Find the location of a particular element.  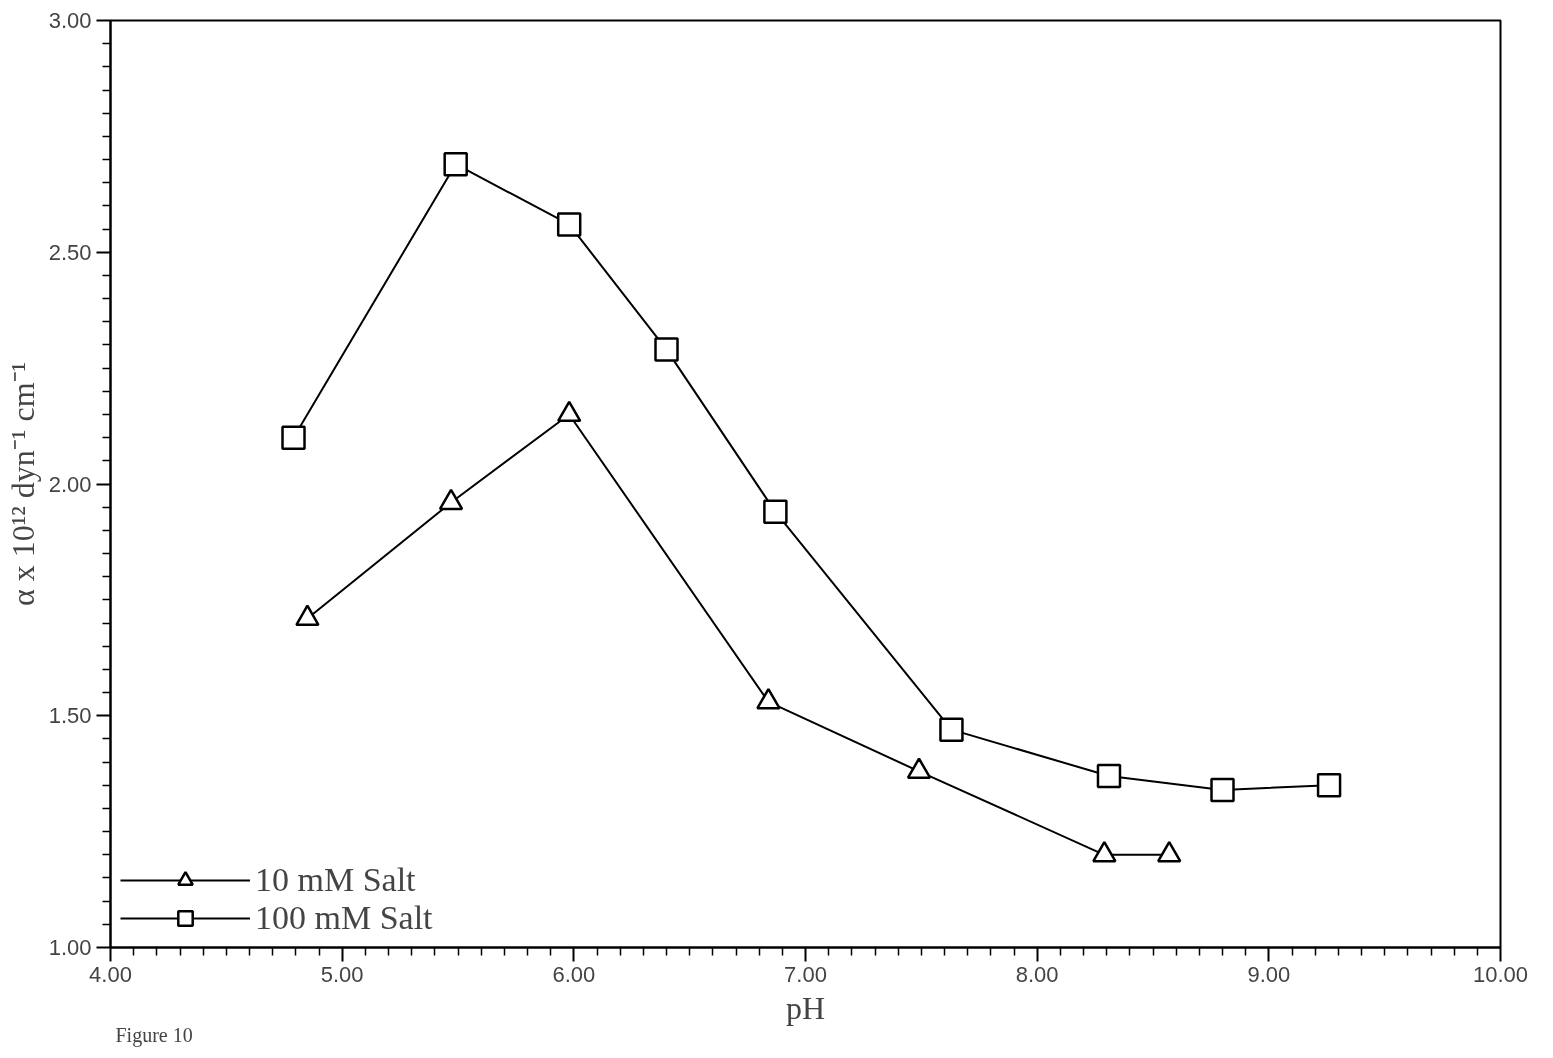

legend-label: 10 mM Salt is located at coordinates (335, 880).